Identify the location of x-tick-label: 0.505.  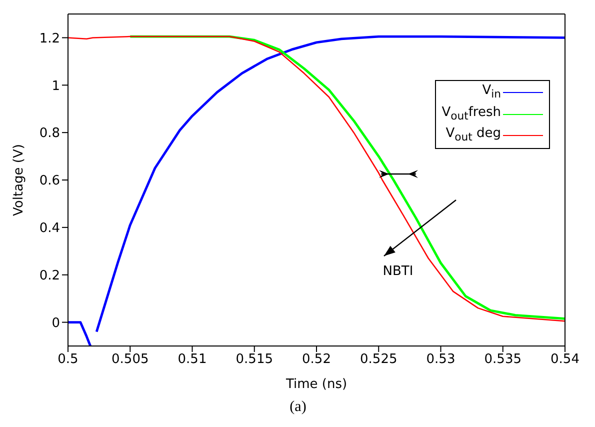
(130, 360).